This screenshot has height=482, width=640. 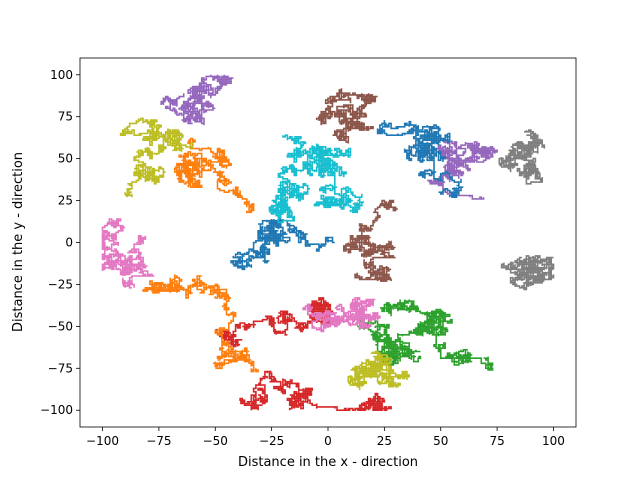 I want to click on x-tick-label: 100, so click(x=553, y=441).